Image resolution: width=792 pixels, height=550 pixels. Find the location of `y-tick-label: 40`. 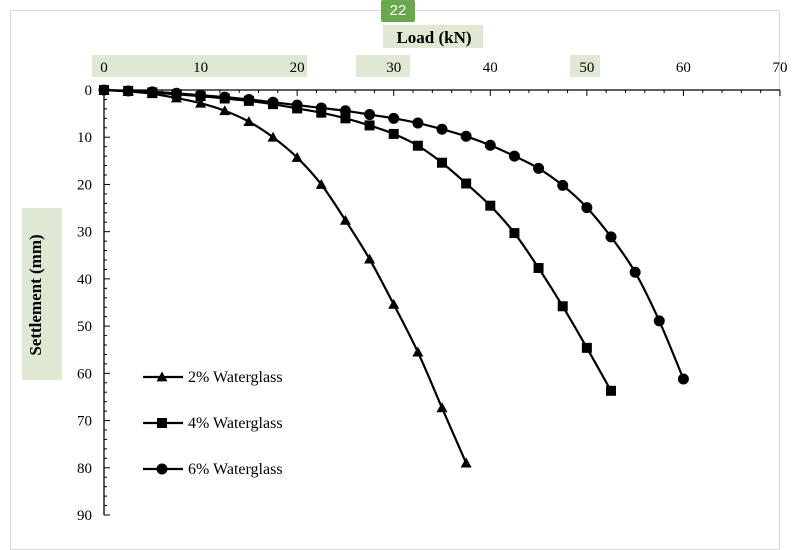

y-tick-label: 40 is located at coordinates (84, 280).